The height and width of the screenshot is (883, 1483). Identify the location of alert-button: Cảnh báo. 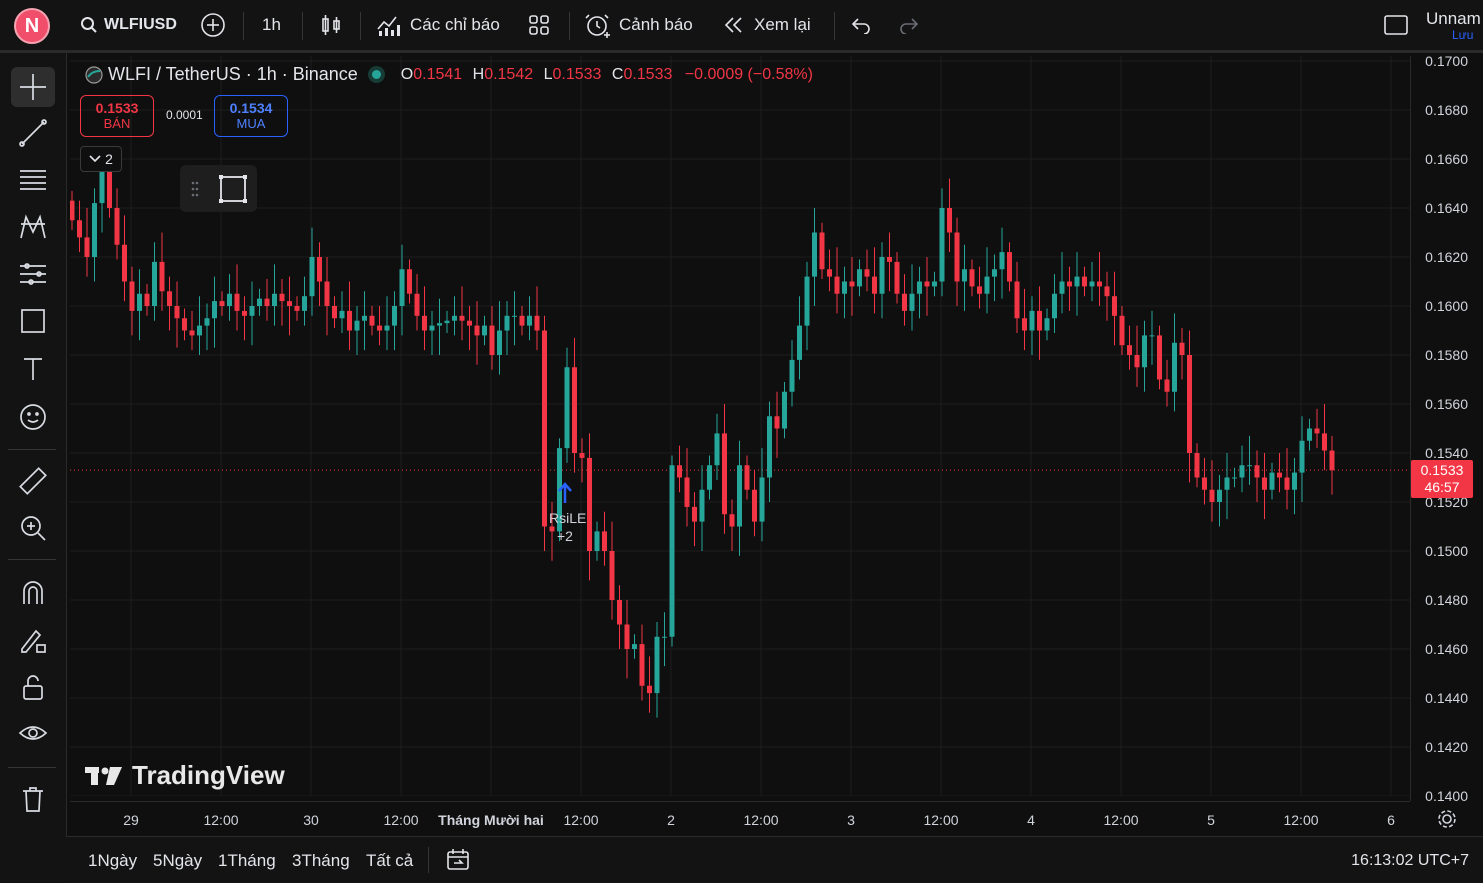
(639, 25).